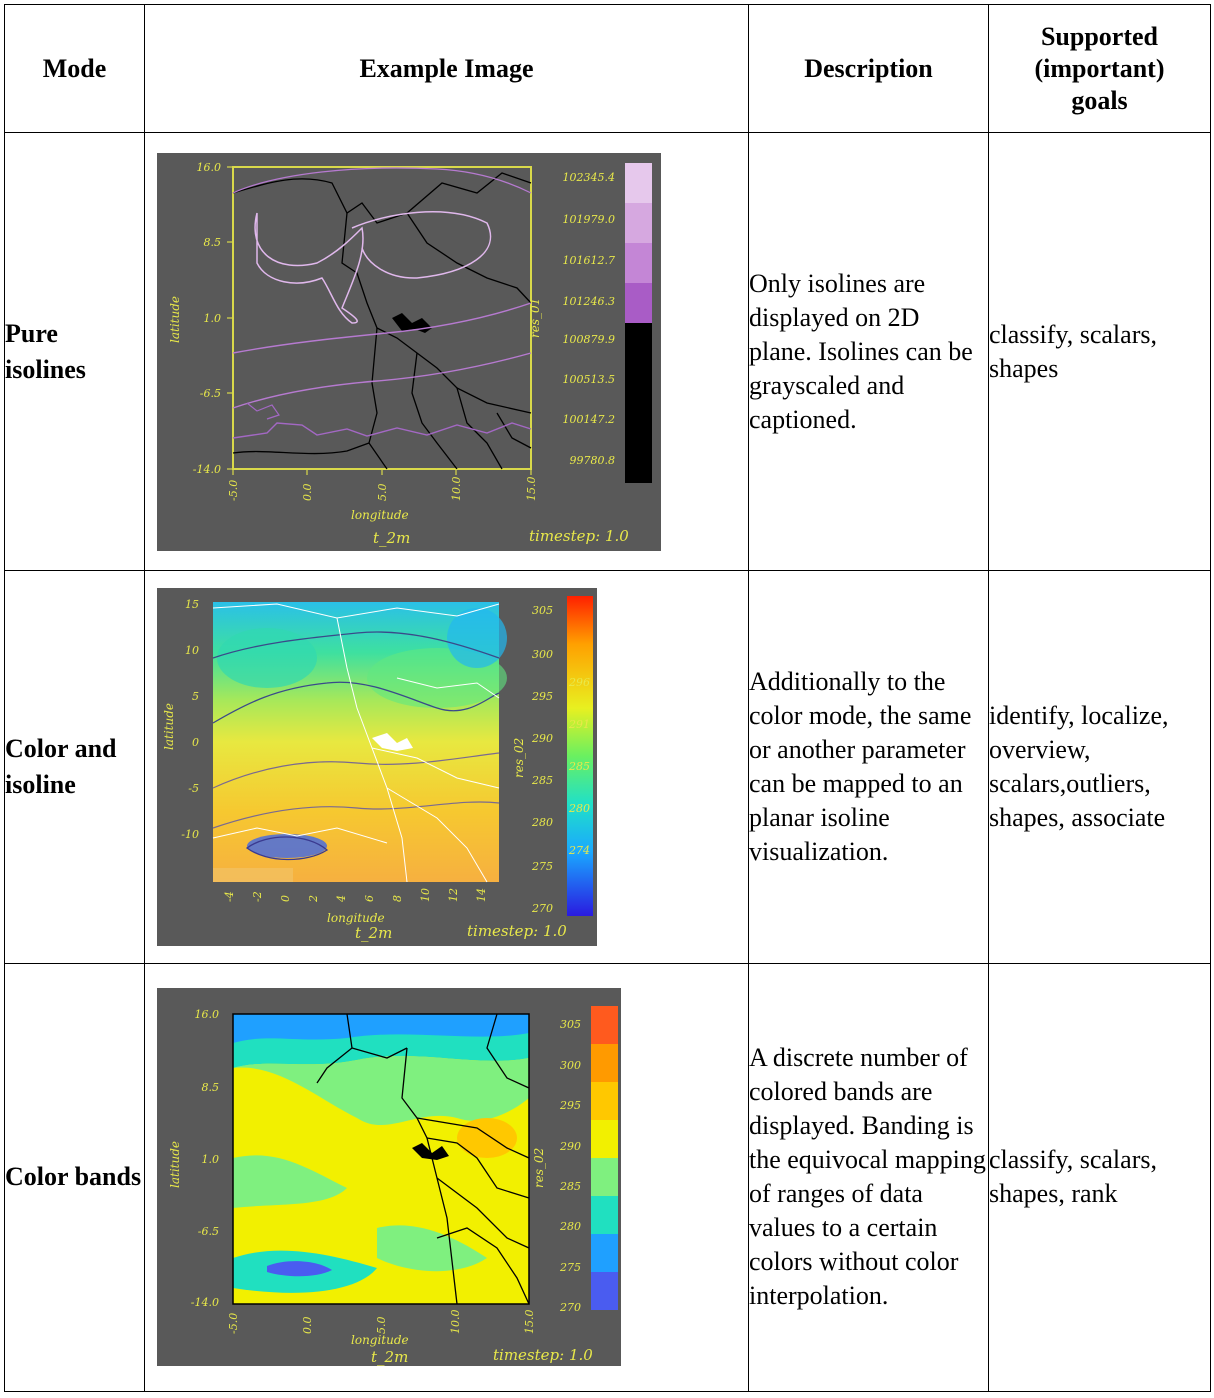 The height and width of the screenshot is (1398, 1214). Describe the element at coordinates (195, 696) in the screenshot. I see `y-tick-label: 5` at that location.